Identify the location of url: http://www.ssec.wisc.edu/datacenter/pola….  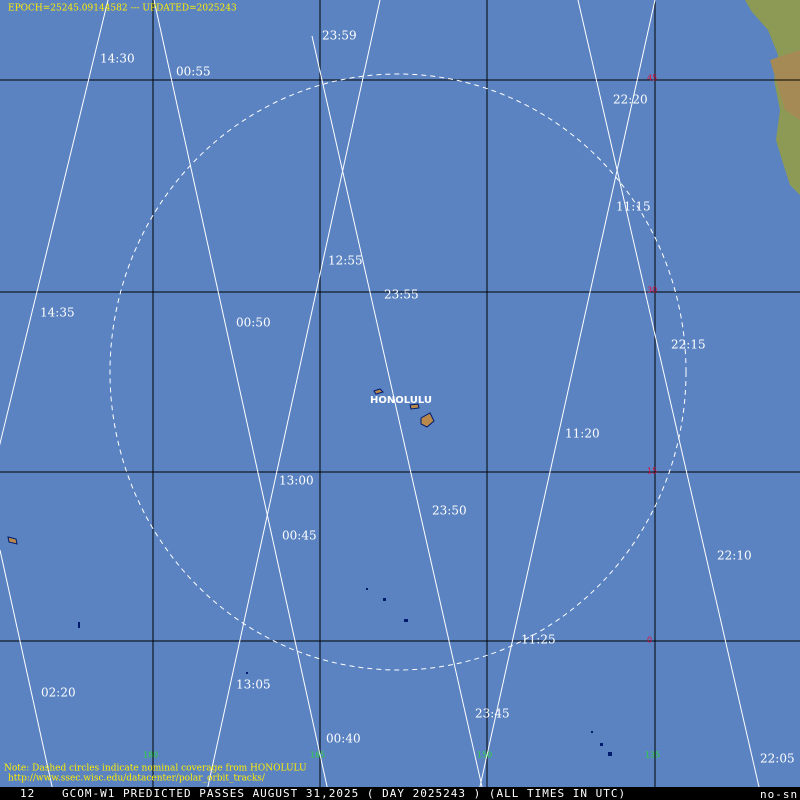
(137, 779).